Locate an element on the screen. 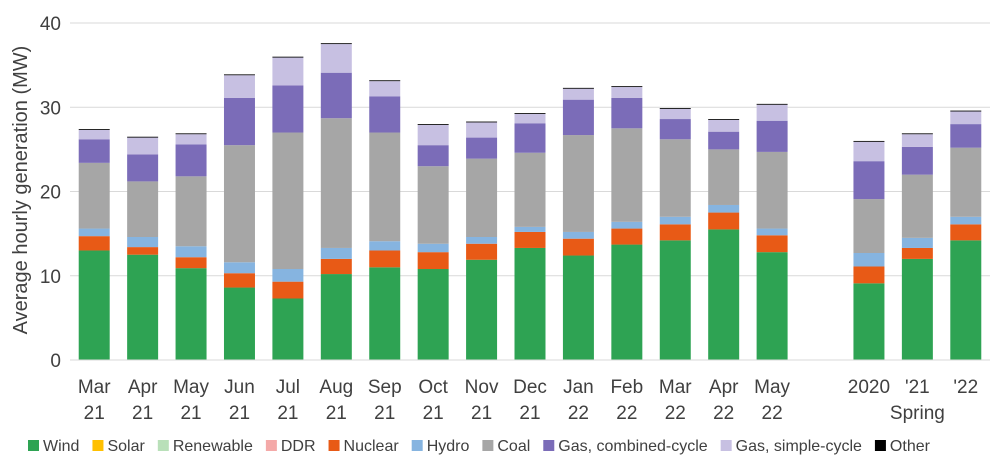 Image resolution: width=1000 pixels, height=465 pixels. legend-label-other: Other is located at coordinates (910, 446).